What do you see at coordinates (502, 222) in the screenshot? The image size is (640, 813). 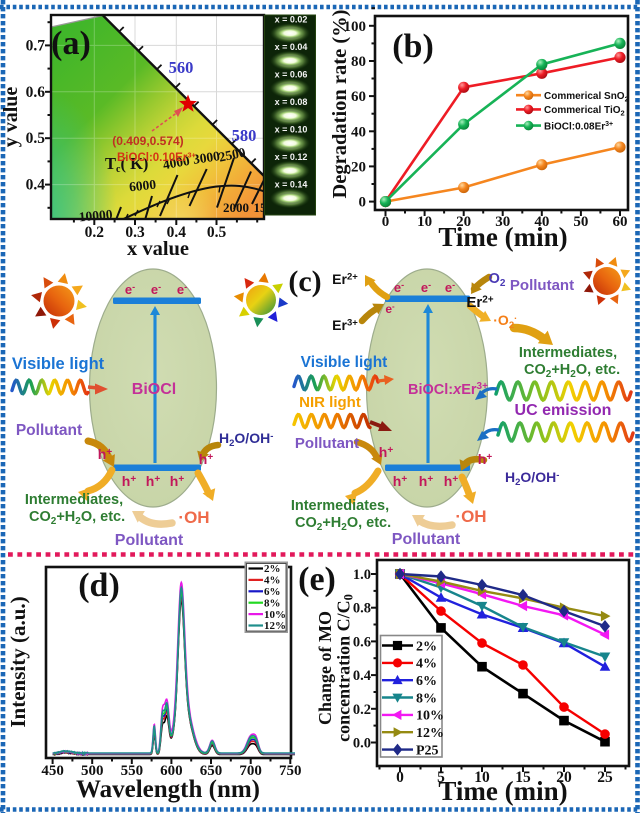 I see `svg-text: 30` at bounding box center [502, 222].